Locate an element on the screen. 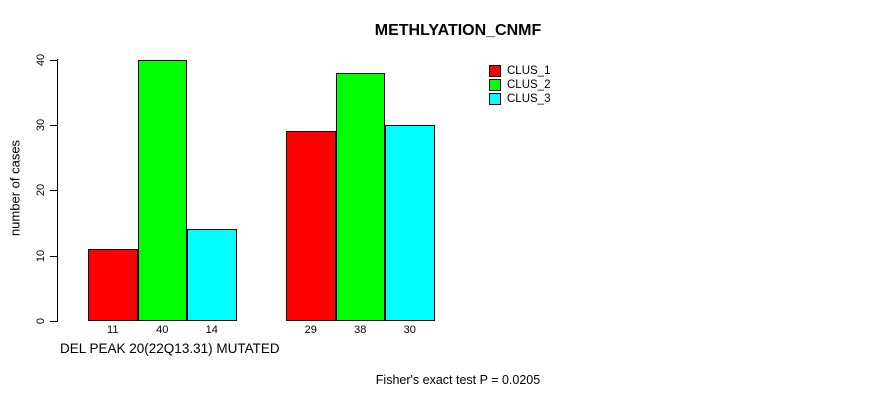  legend-item-clus-2: CLUS_2 is located at coordinates (519, 85).